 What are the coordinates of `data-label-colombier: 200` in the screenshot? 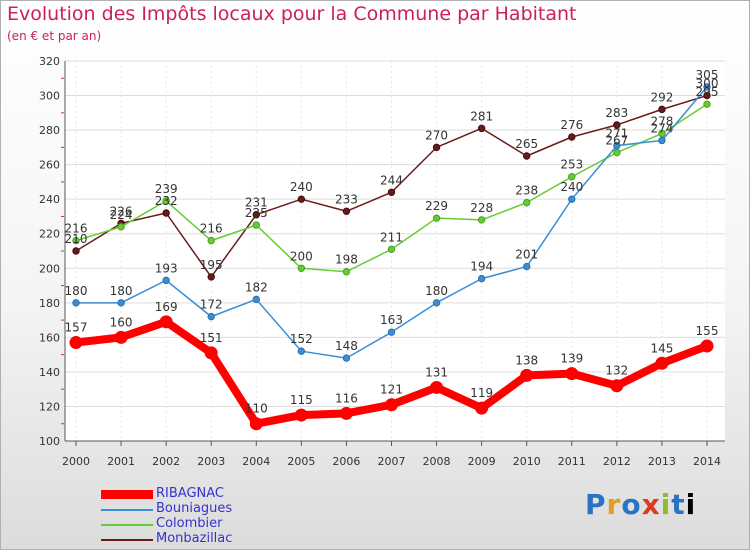 It's located at (301, 256).